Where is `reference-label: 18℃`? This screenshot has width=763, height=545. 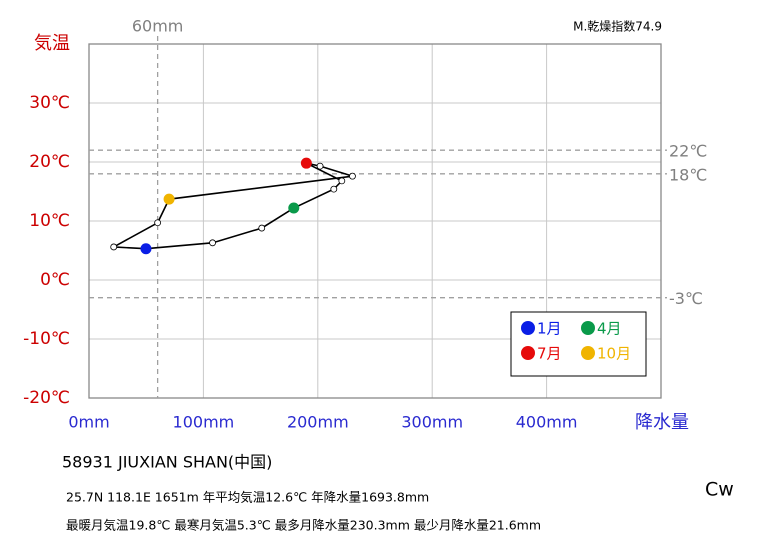
reference-label: 18℃ is located at coordinates (688, 174).